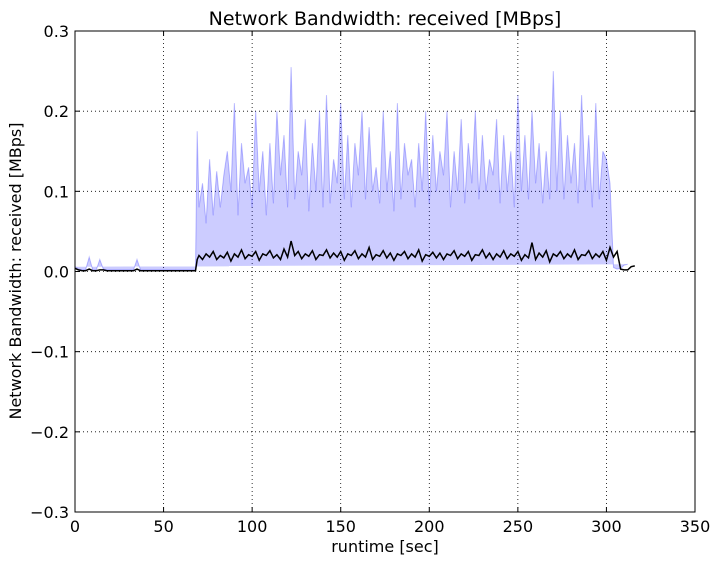 This screenshot has height=564, width=719. What do you see at coordinates (340, 526) in the screenshot?
I see `x-tick-label: 150` at bounding box center [340, 526].